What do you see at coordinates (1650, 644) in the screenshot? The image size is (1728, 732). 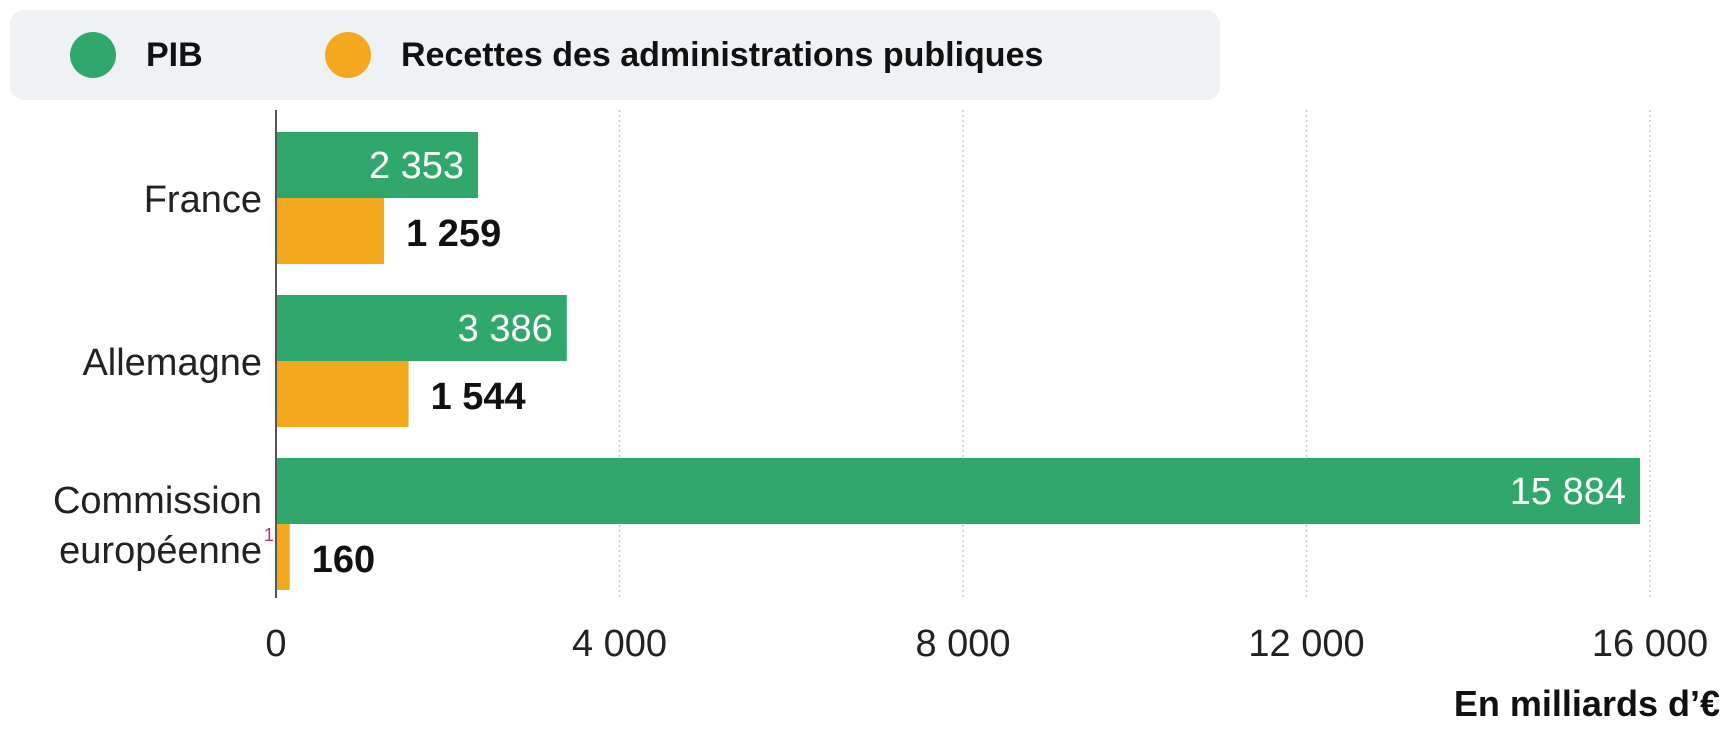 I see `x-tick-label: 16 000` at bounding box center [1650, 644].